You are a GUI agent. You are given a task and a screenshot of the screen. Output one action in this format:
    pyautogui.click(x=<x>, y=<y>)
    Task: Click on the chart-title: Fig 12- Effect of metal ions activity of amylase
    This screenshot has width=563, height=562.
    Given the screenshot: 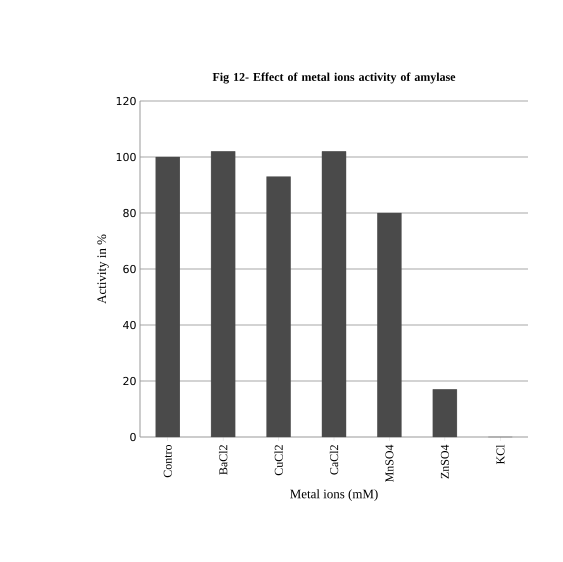 What is the action you would take?
    pyautogui.click(x=334, y=78)
    